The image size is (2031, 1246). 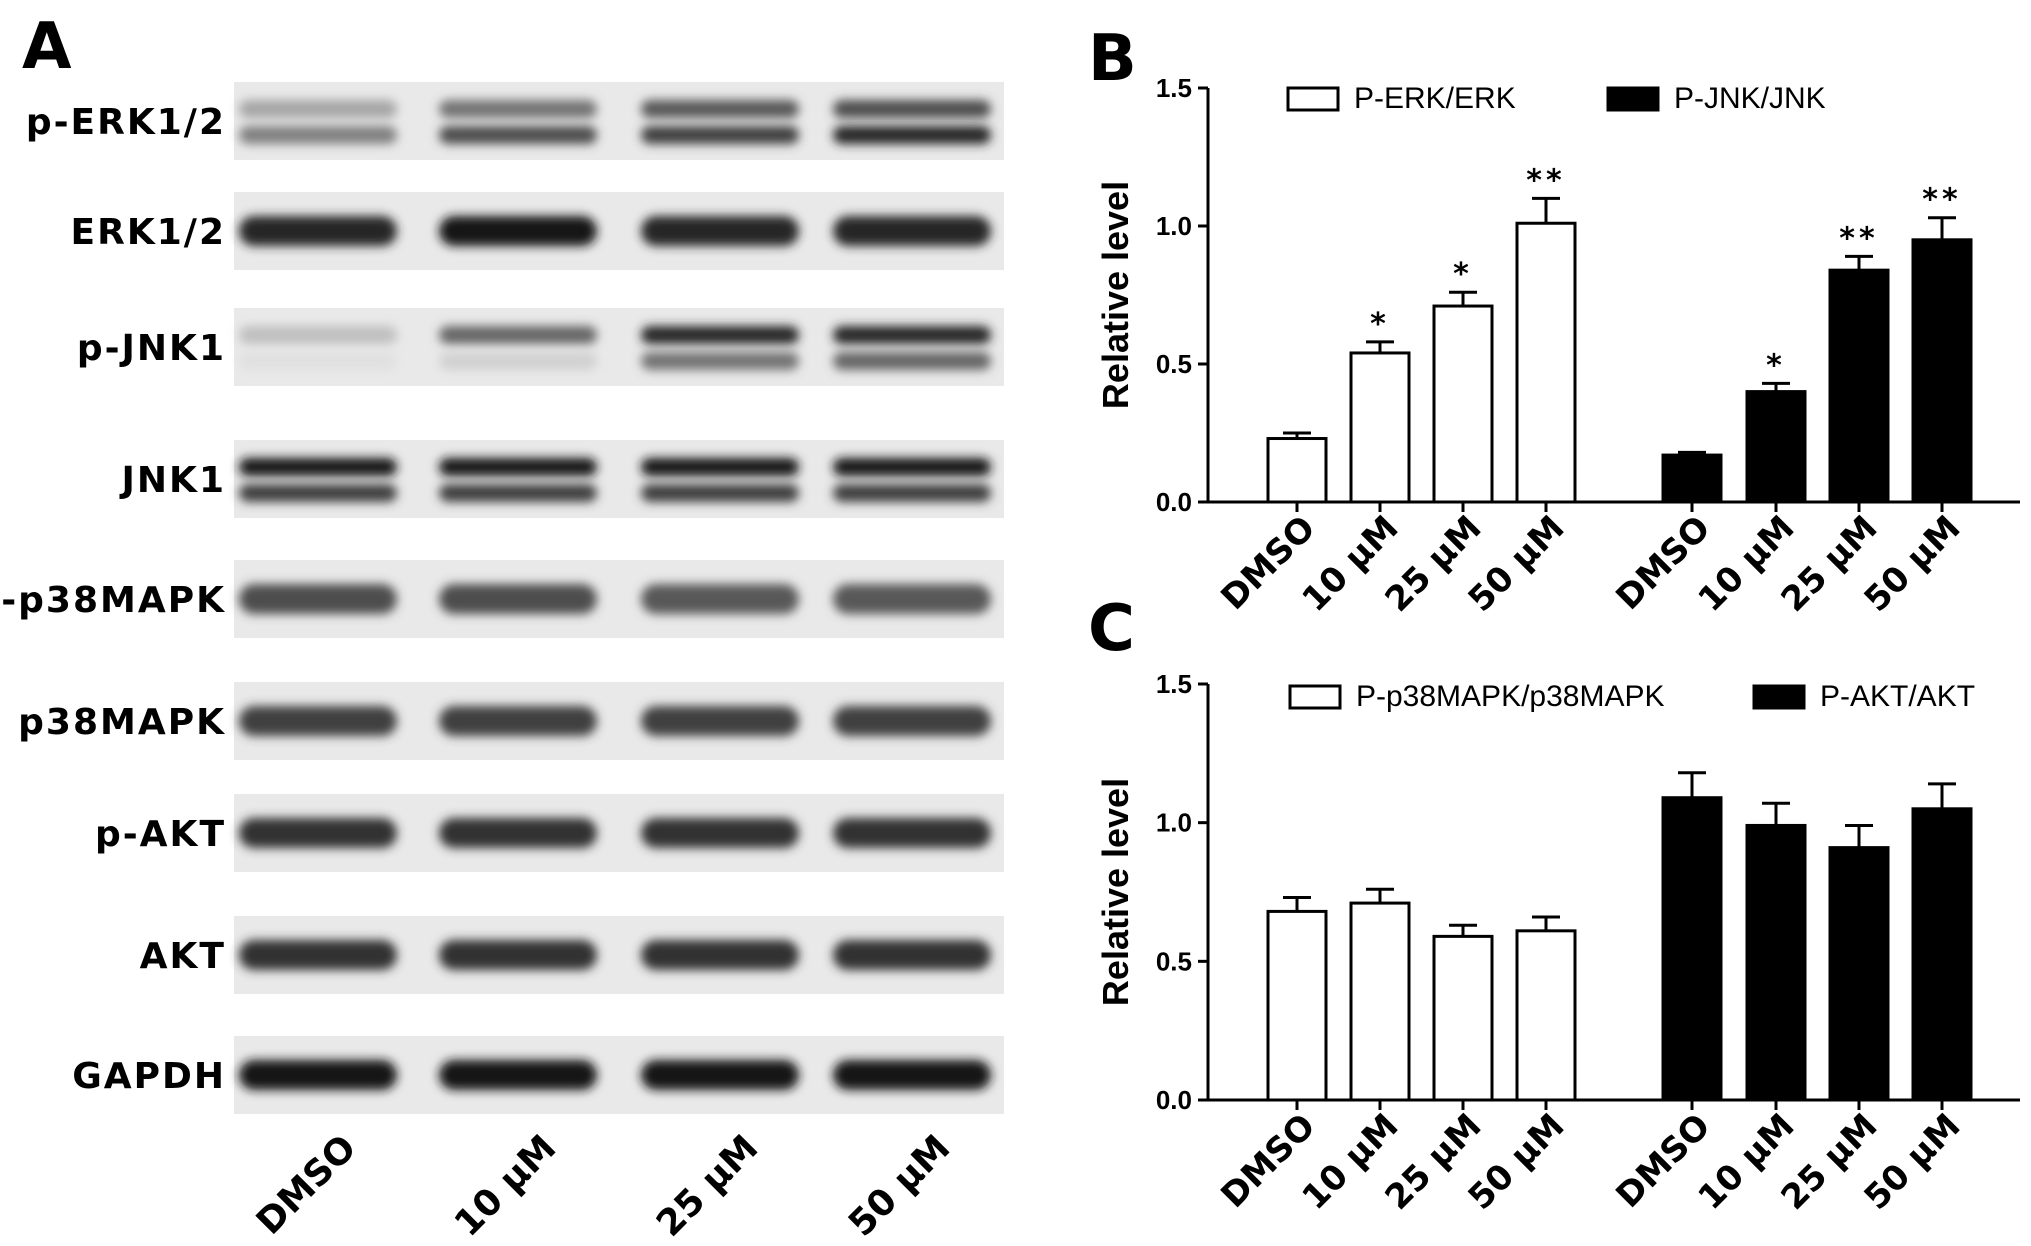 I want to click on panel-letter-c: C, so click(x=1111, y=629).